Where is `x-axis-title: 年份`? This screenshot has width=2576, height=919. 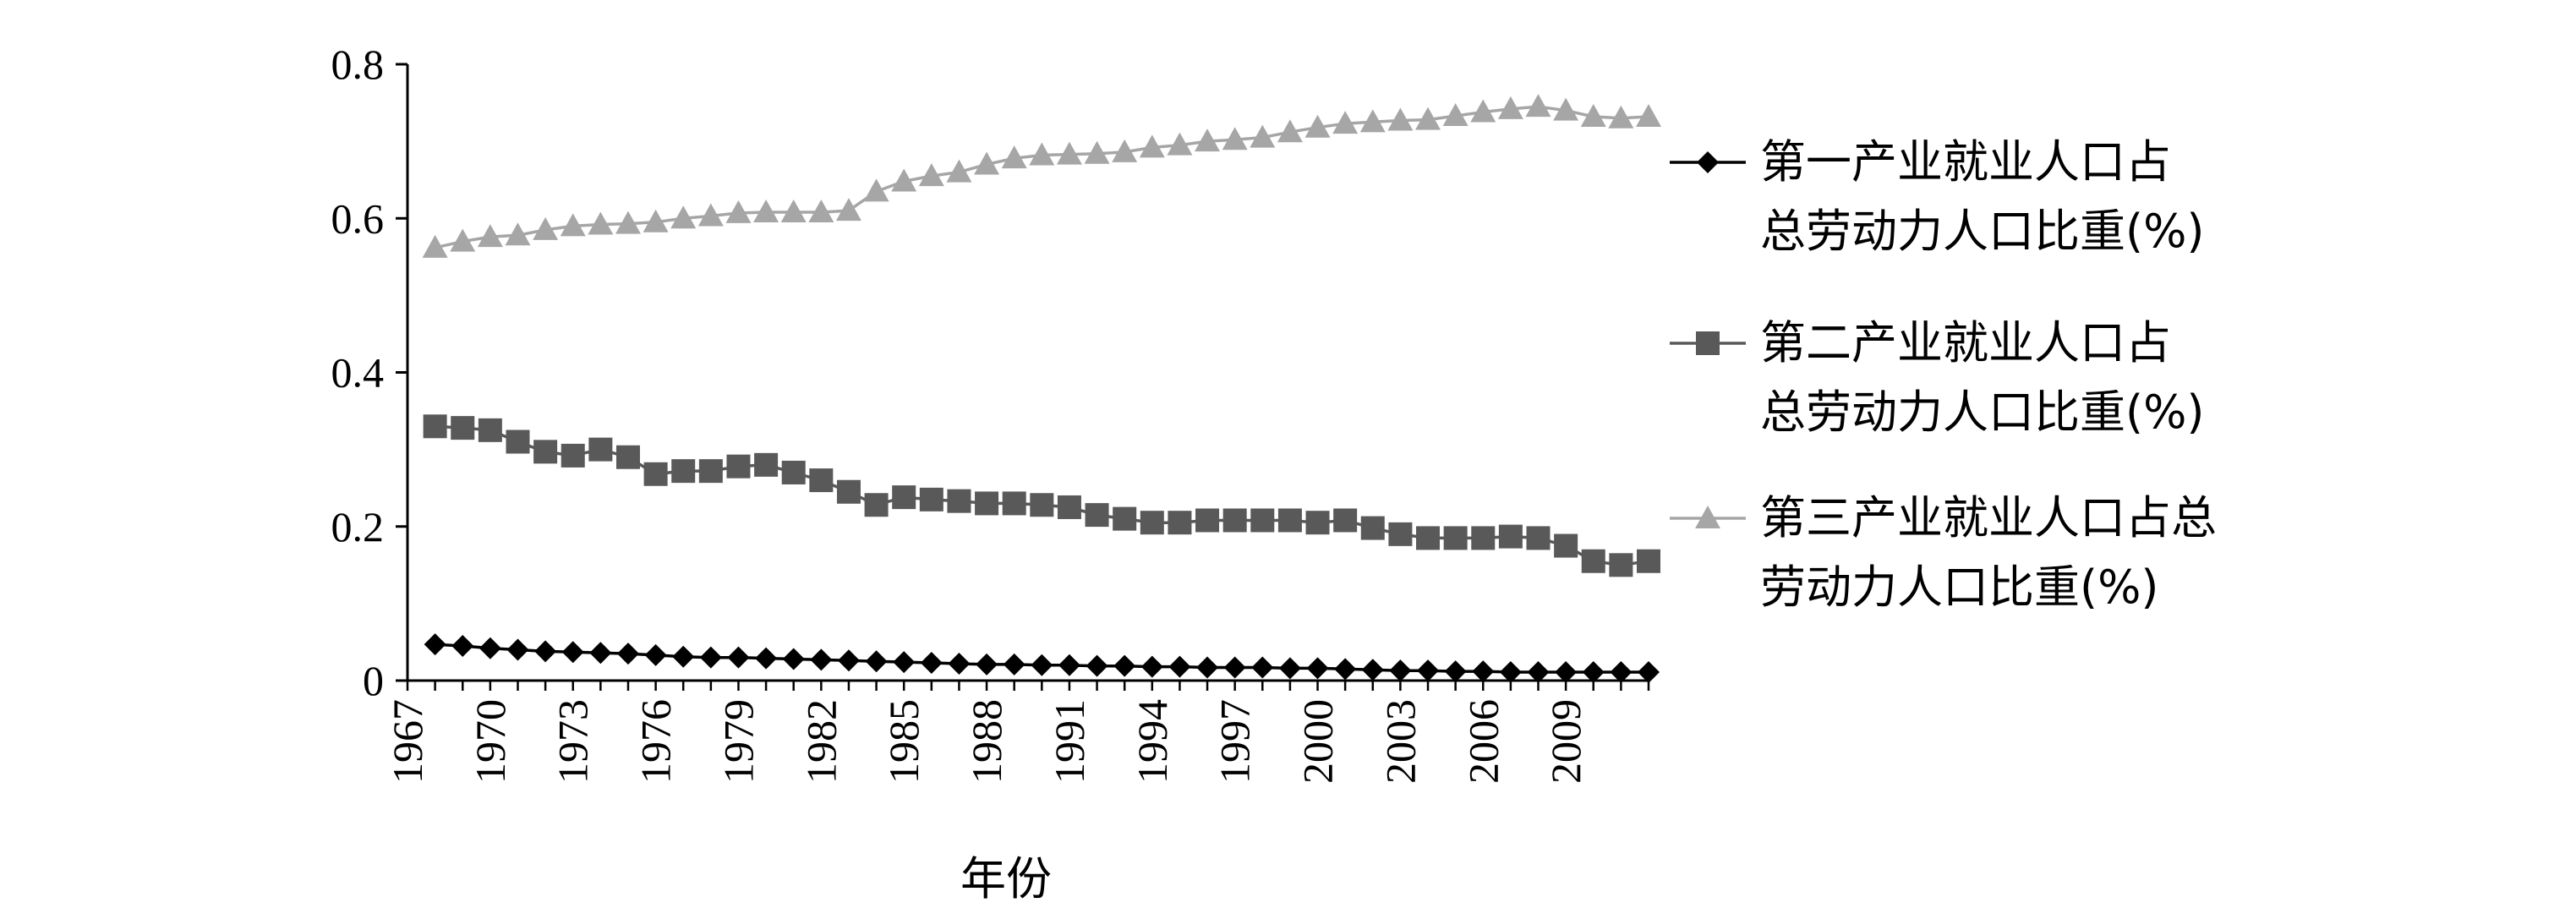
x-axis-title: 年份 is located at coordinates (1006, 878).